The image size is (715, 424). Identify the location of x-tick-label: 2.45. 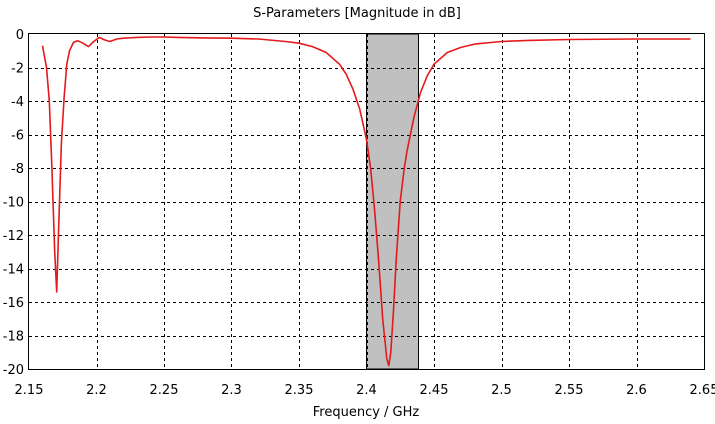
(434, 390).